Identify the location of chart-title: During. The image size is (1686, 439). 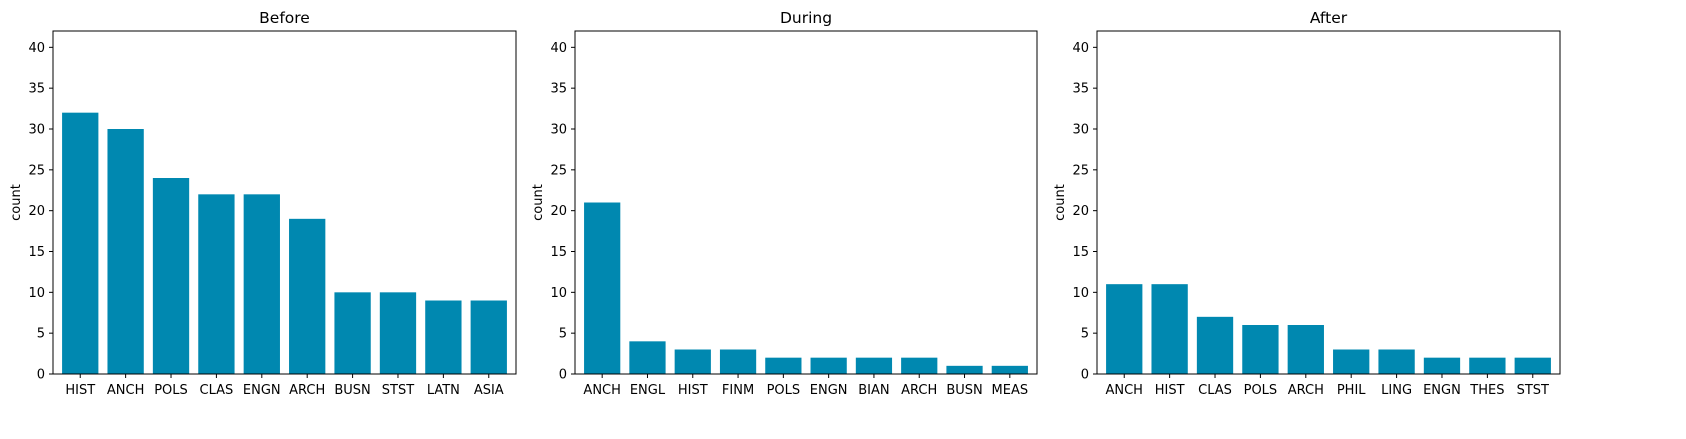
(806, 18).